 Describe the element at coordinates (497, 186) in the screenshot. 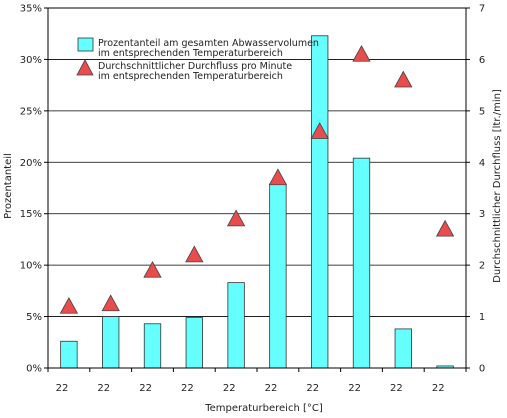

I see `y2-axis-title: Durchschnittlicher Durchfluss [ltr./min]` at that location.